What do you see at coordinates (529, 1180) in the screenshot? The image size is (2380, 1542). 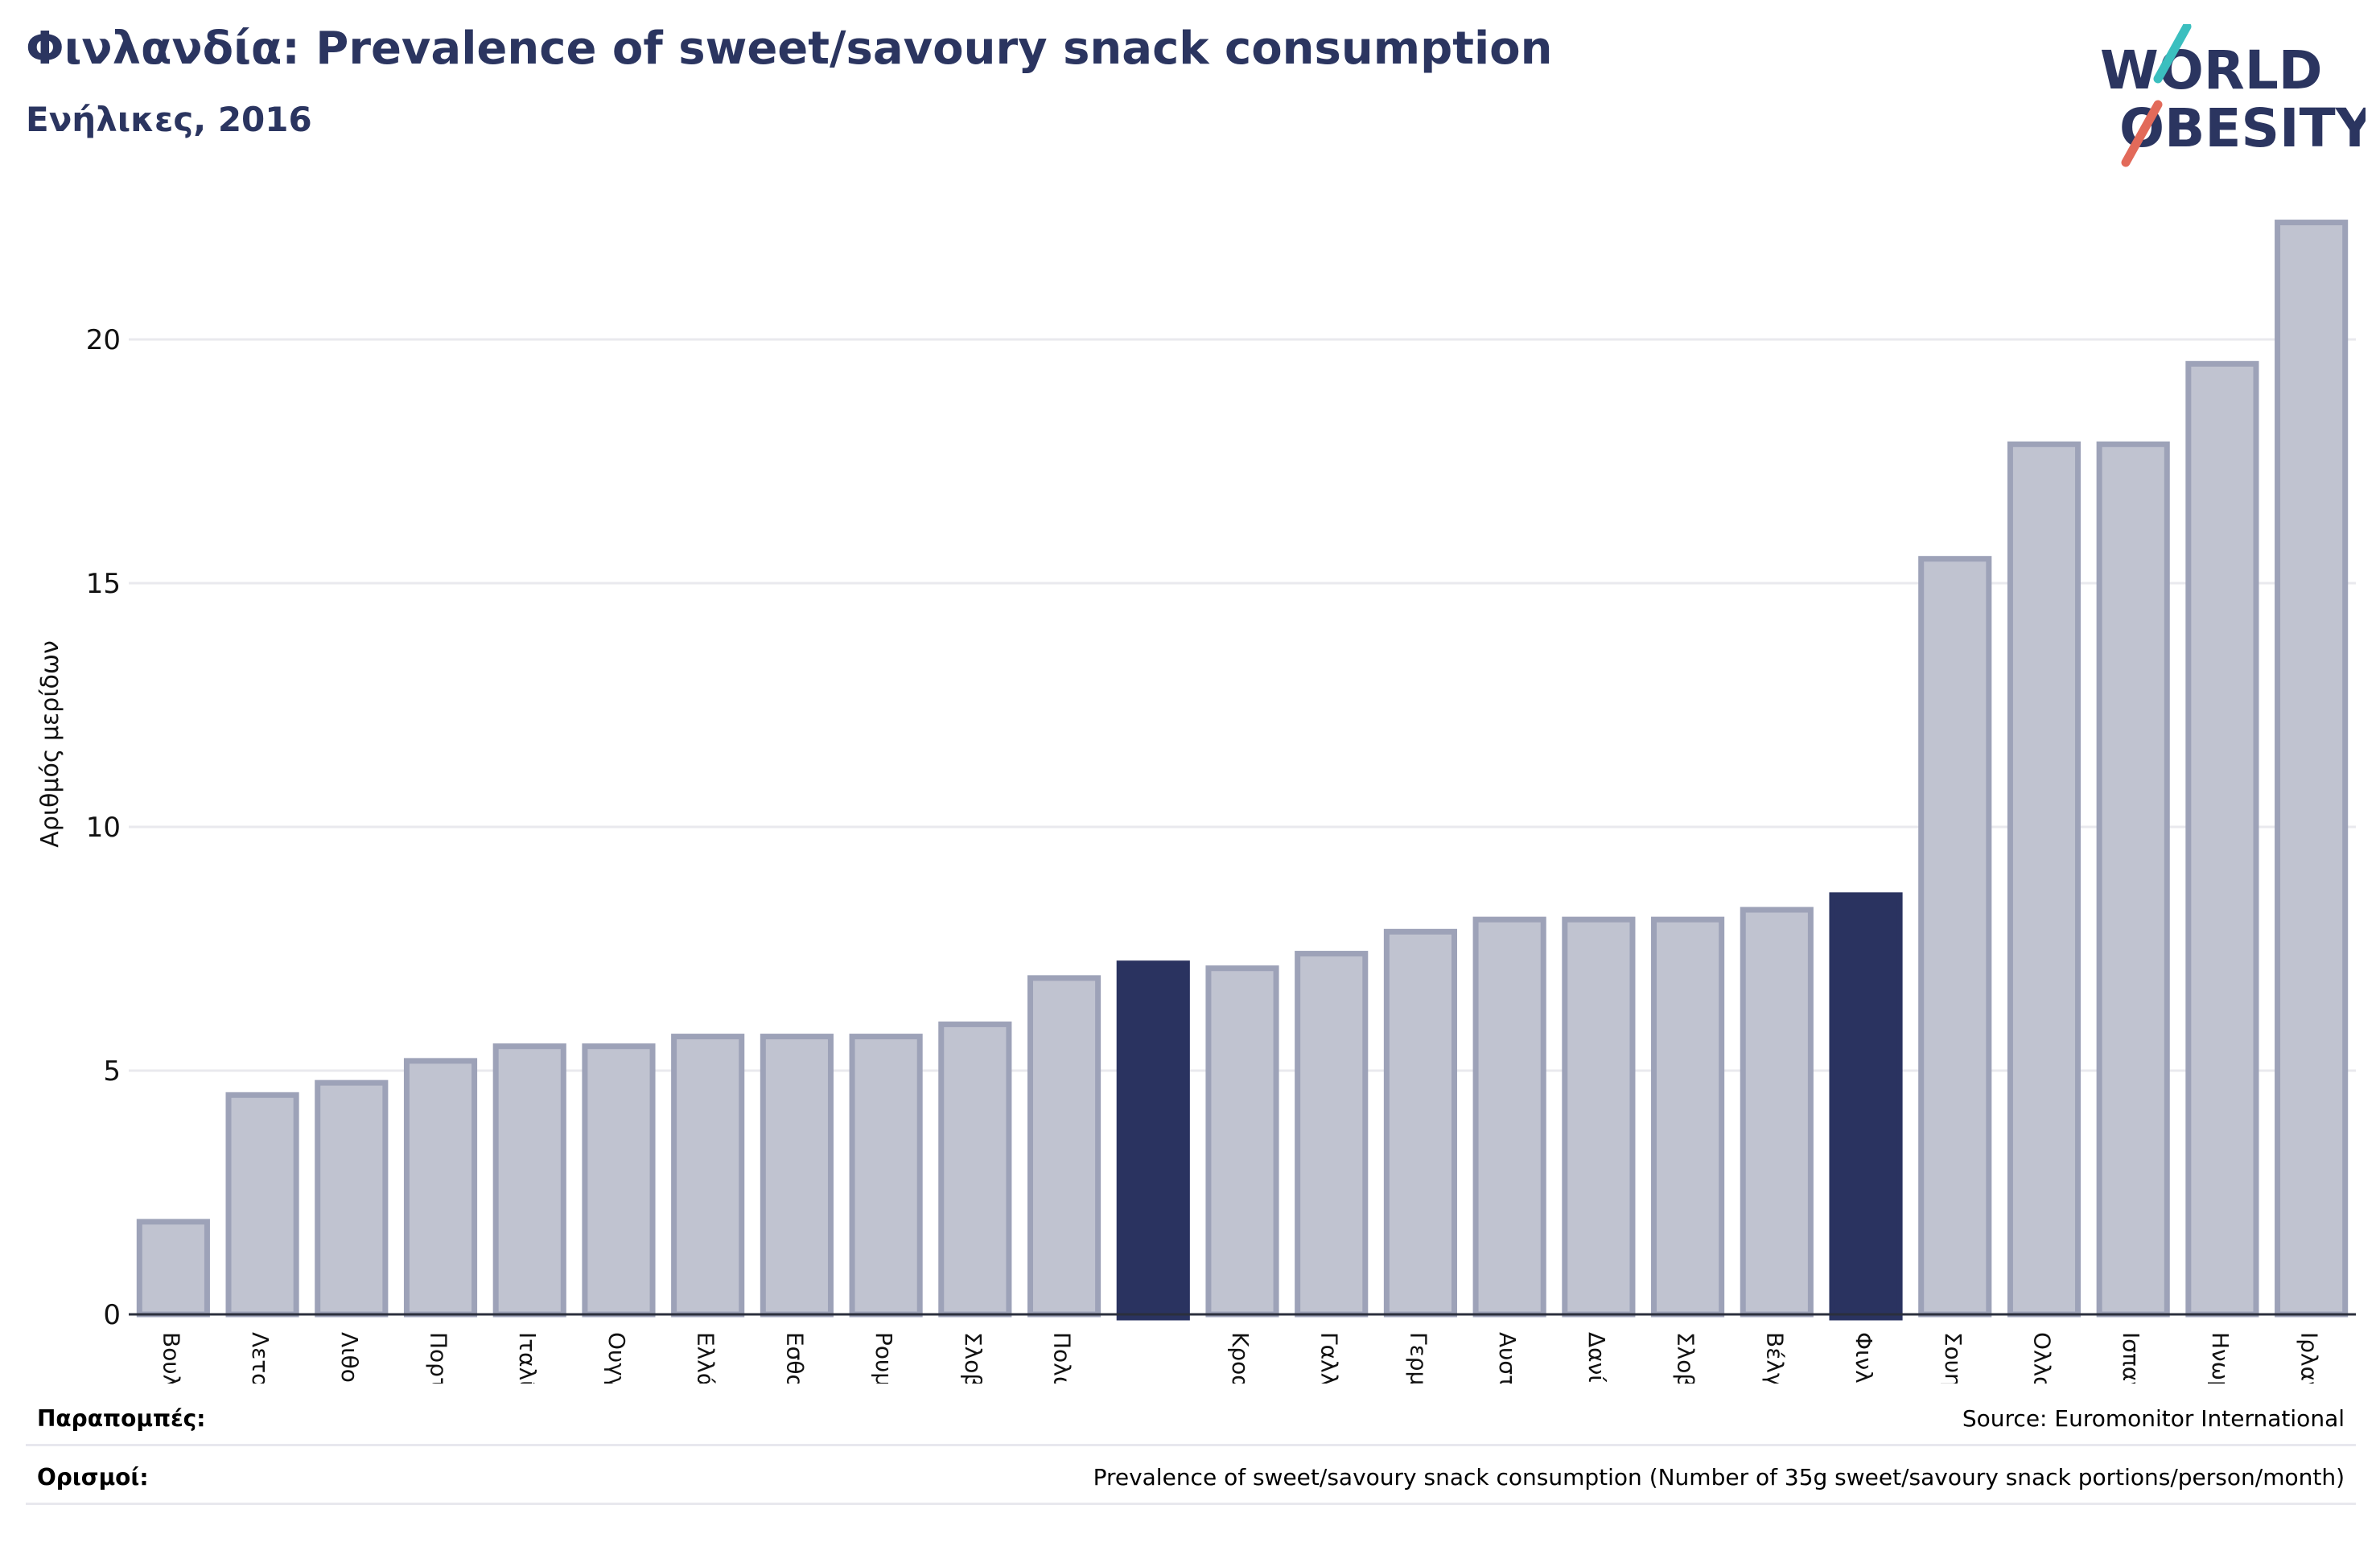 I see `bar-Ιταλία` at bounding box center [529, 1180].